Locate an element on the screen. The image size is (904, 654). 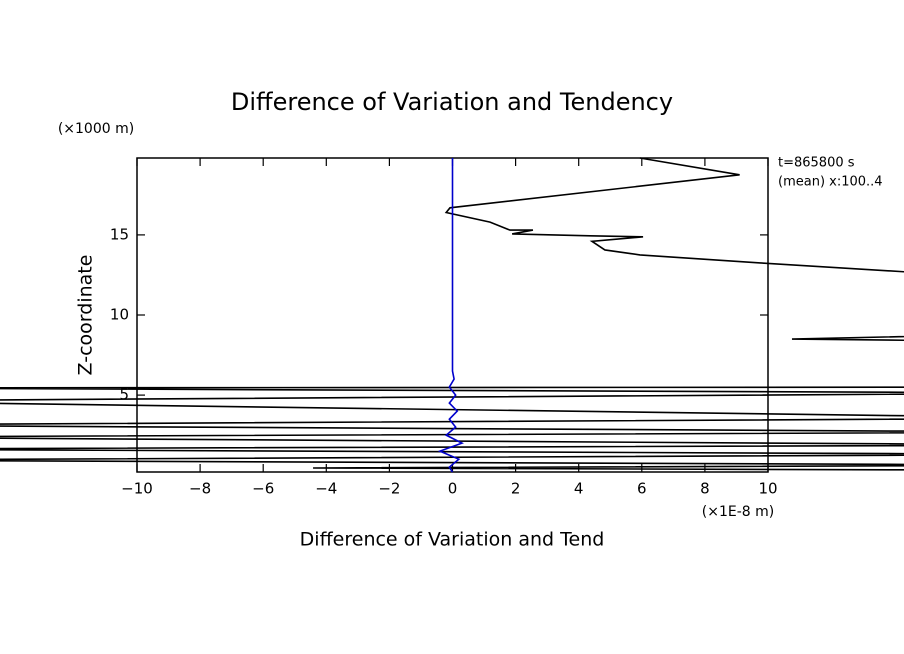
y-tick-label: 15 is located at coordinates (119, 234).